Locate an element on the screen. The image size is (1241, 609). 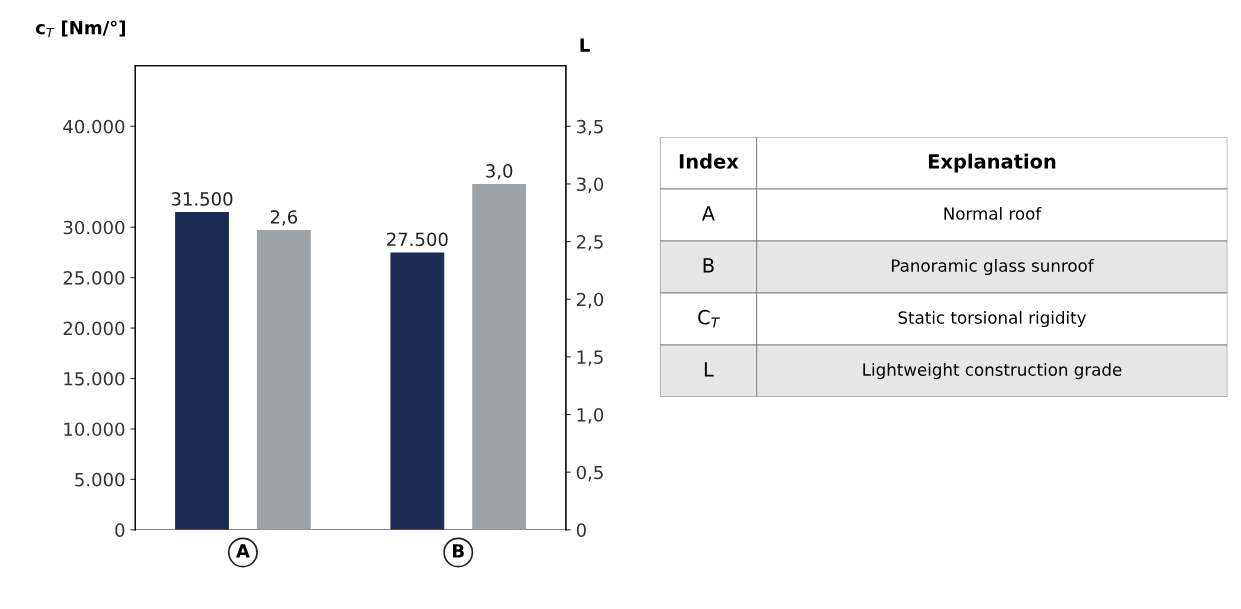
text: Explanation is located at coordinates (992, 163).